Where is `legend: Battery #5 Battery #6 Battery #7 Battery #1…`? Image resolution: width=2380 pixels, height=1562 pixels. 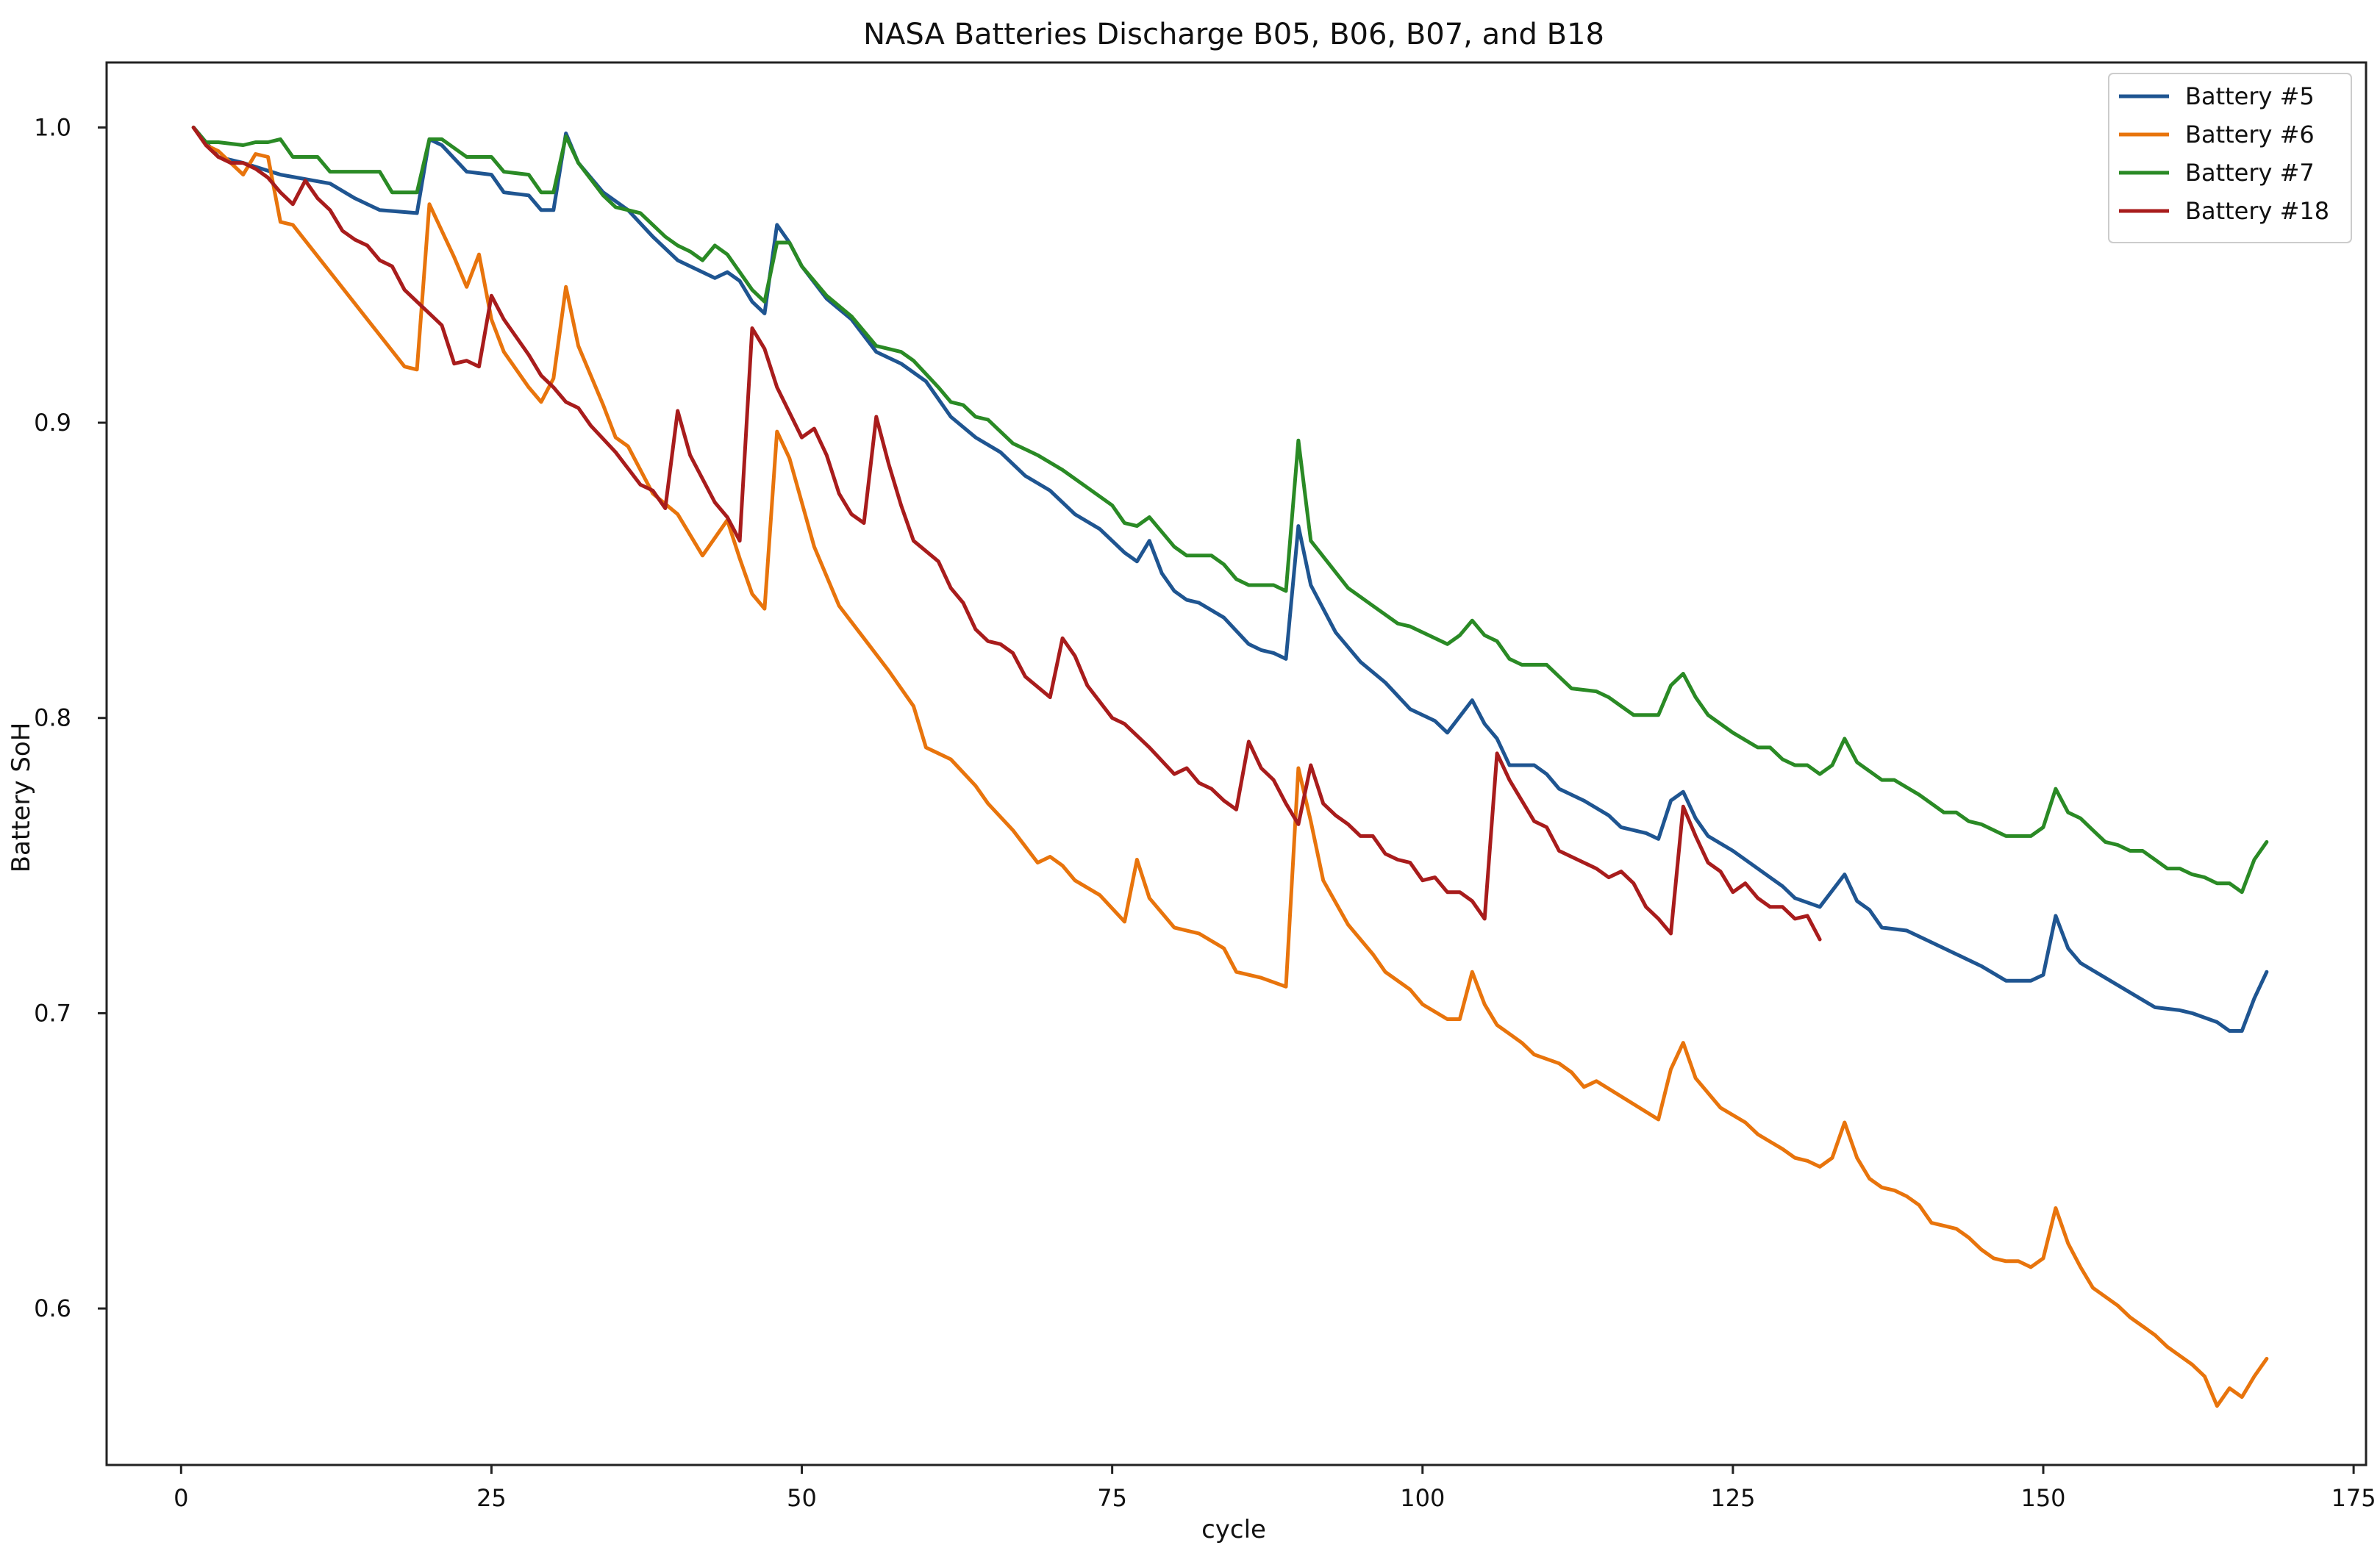 legend: Battery #5 Battery #6 Battery #7 Battery #1… is located at coordinates (2230, 158).